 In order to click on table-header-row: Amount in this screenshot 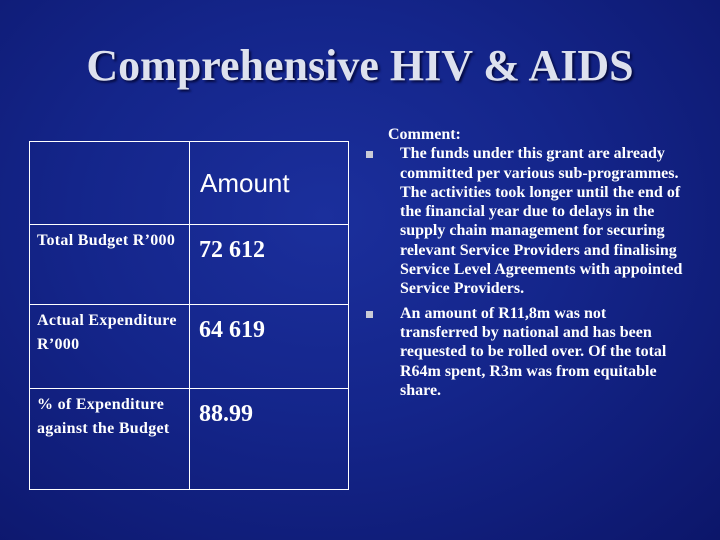, I will do `click(189, 183)`.